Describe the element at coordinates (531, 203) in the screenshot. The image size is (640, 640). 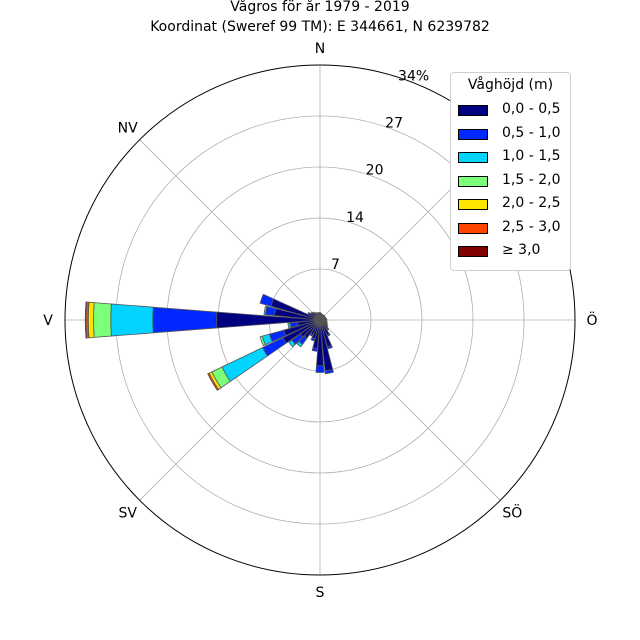
I see `legend-label: 2,0 - 2,5` at that location.